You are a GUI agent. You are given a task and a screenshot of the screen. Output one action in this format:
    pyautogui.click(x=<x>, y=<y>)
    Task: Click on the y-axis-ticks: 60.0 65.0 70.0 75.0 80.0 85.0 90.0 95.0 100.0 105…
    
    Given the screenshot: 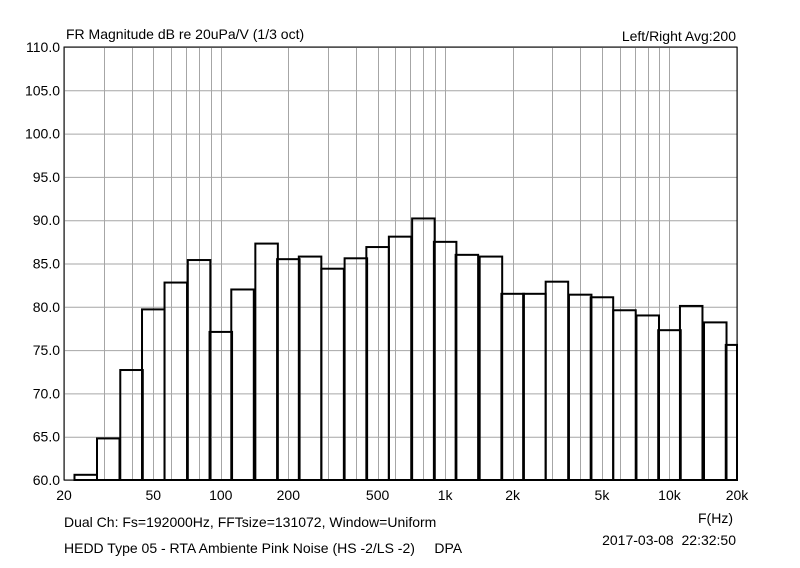 What is the action you would take?
    pyautogui.click(x=42, y=263)
    